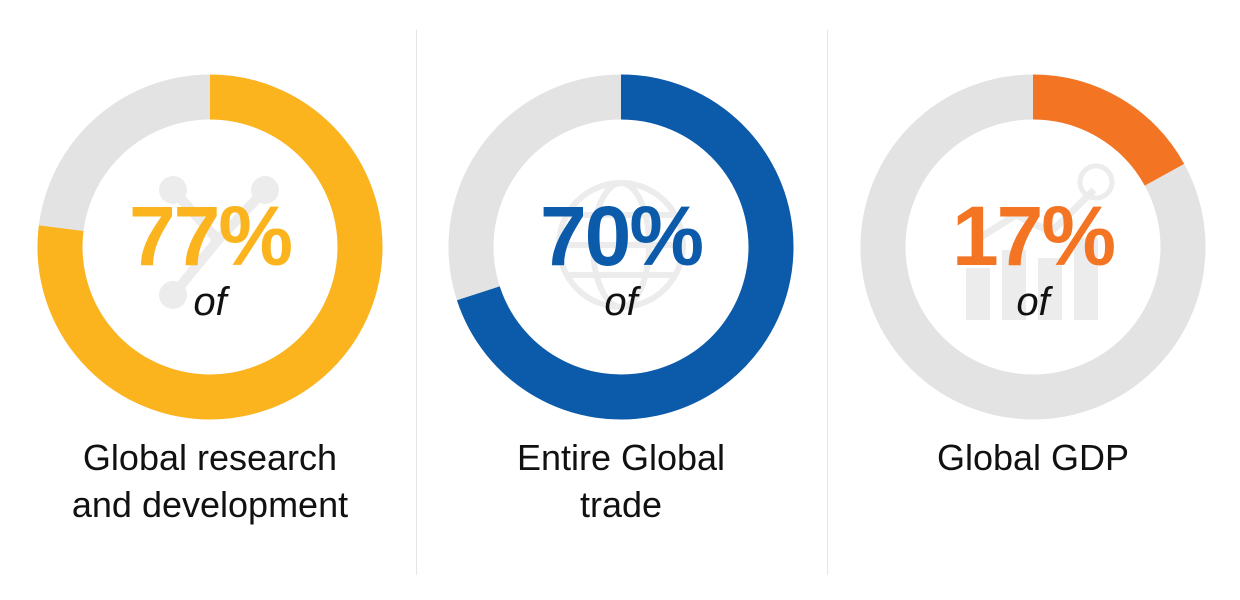 This screenshot has height=600, width=1240. Describe the element at coordinates (210, 504) in the screenshot. I see `caption-line-2: and development` at that location.